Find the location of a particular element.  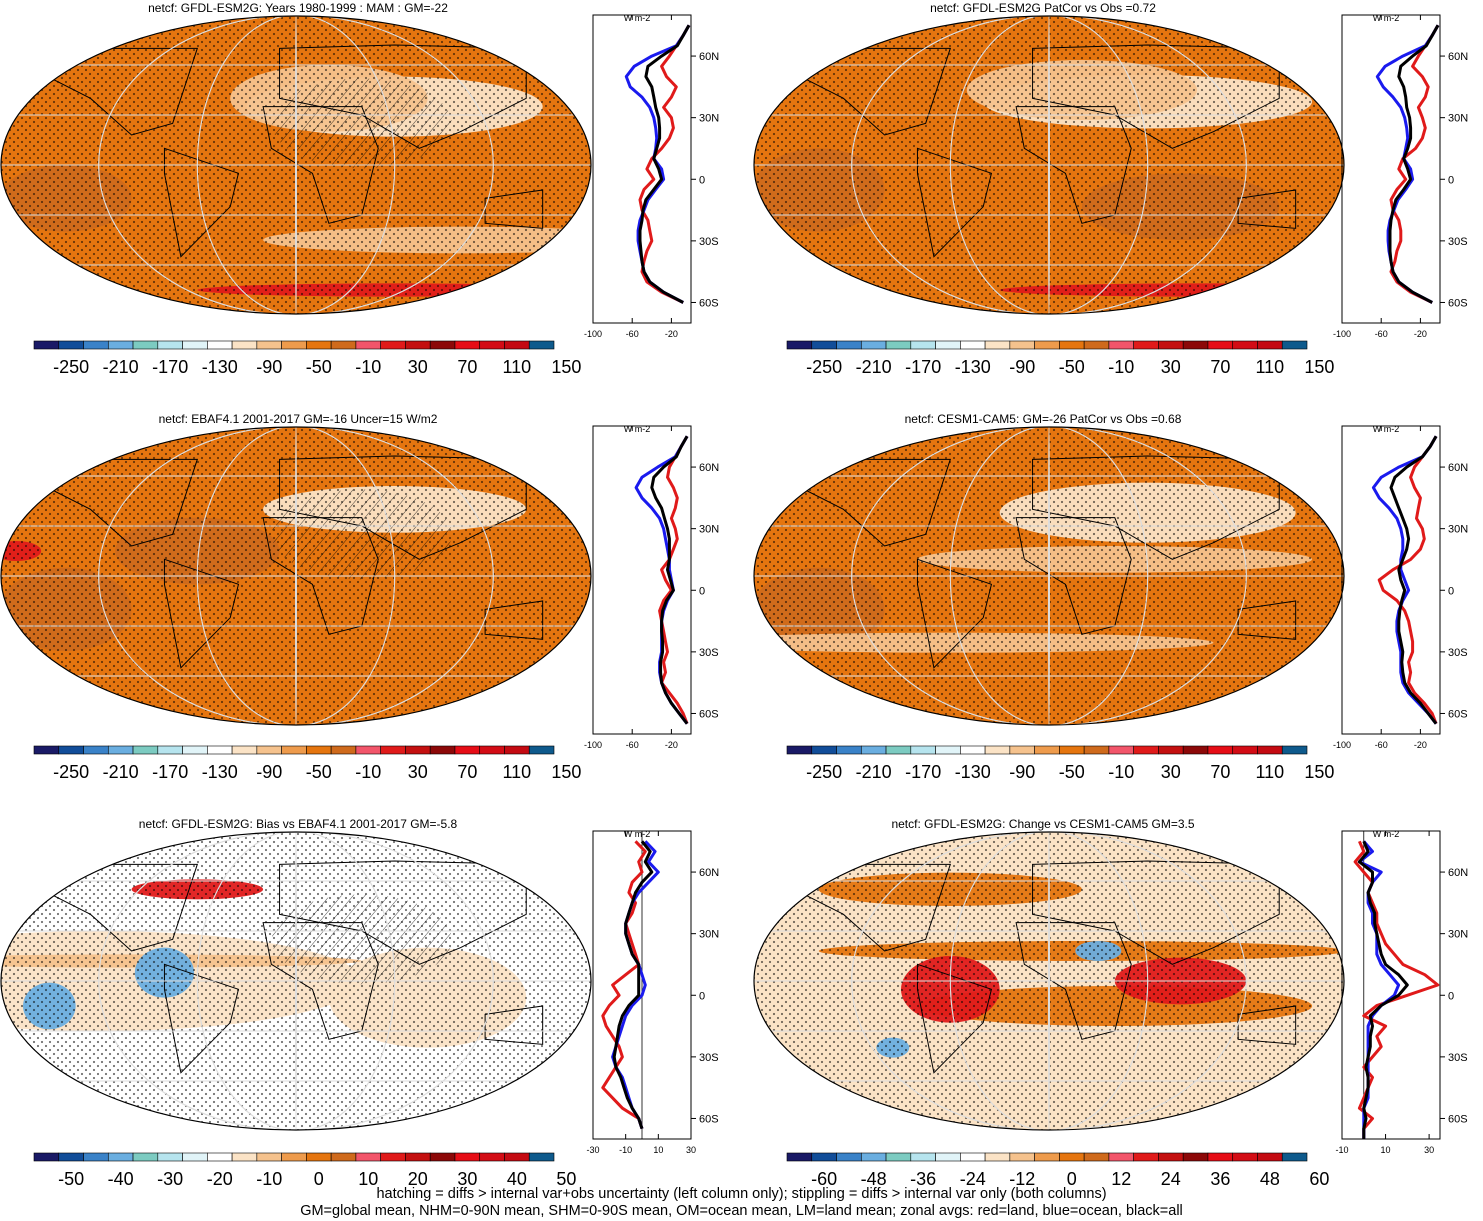

colorbar-label: 30 is located at coordinates (418, 367).